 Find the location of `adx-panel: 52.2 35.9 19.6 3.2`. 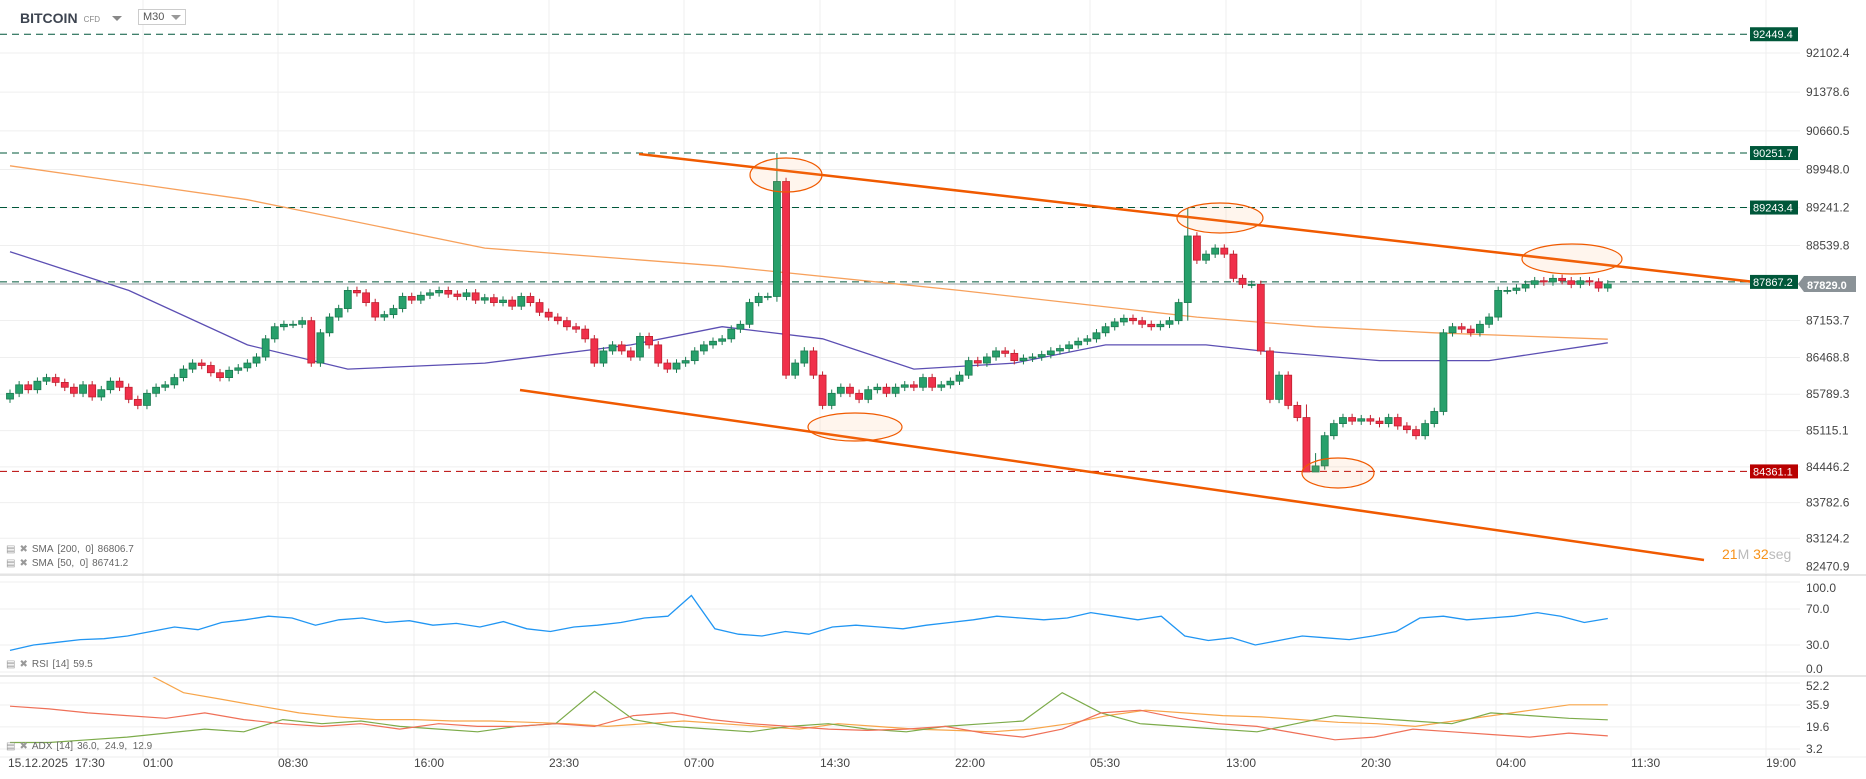

adx-panel: 52.2 35.9 19.6 3.2 is located at coordinates (915, 715).